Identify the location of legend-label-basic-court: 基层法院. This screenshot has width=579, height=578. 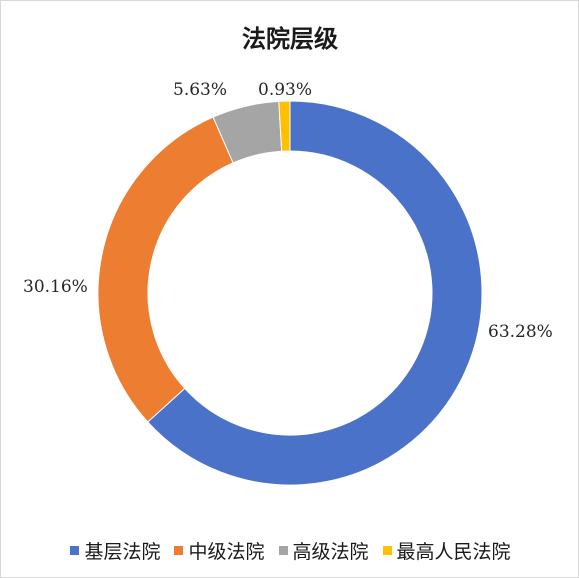
(122, 552).